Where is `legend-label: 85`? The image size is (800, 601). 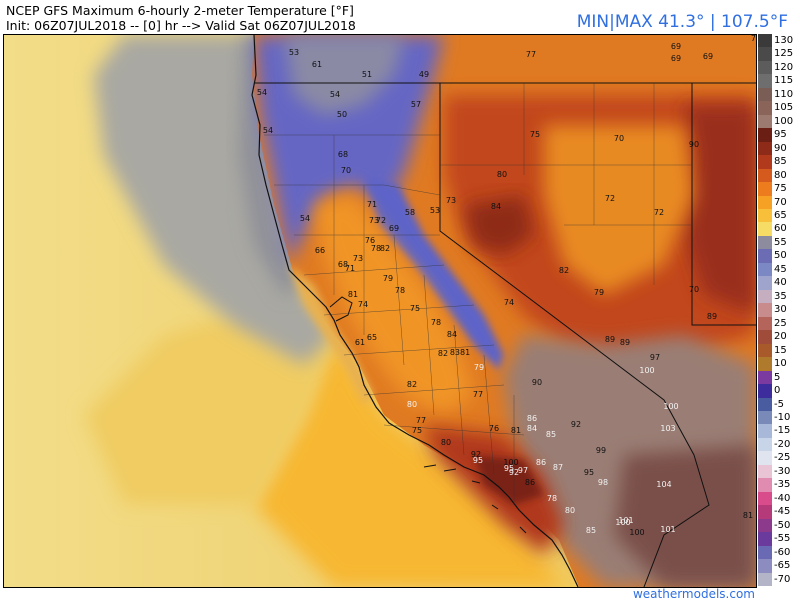
legend-label: 85 is located at coordinates (780, 162).